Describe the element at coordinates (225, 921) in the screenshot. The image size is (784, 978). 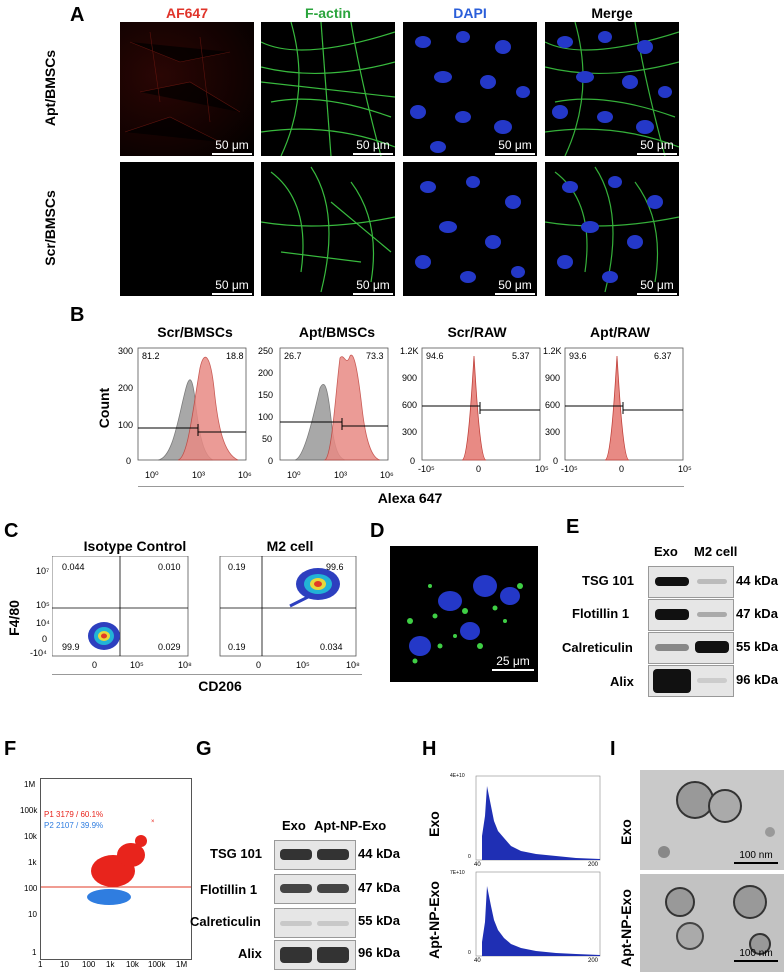
I see `blot-g-protein-calreticulin: Calreticulin` at that location.